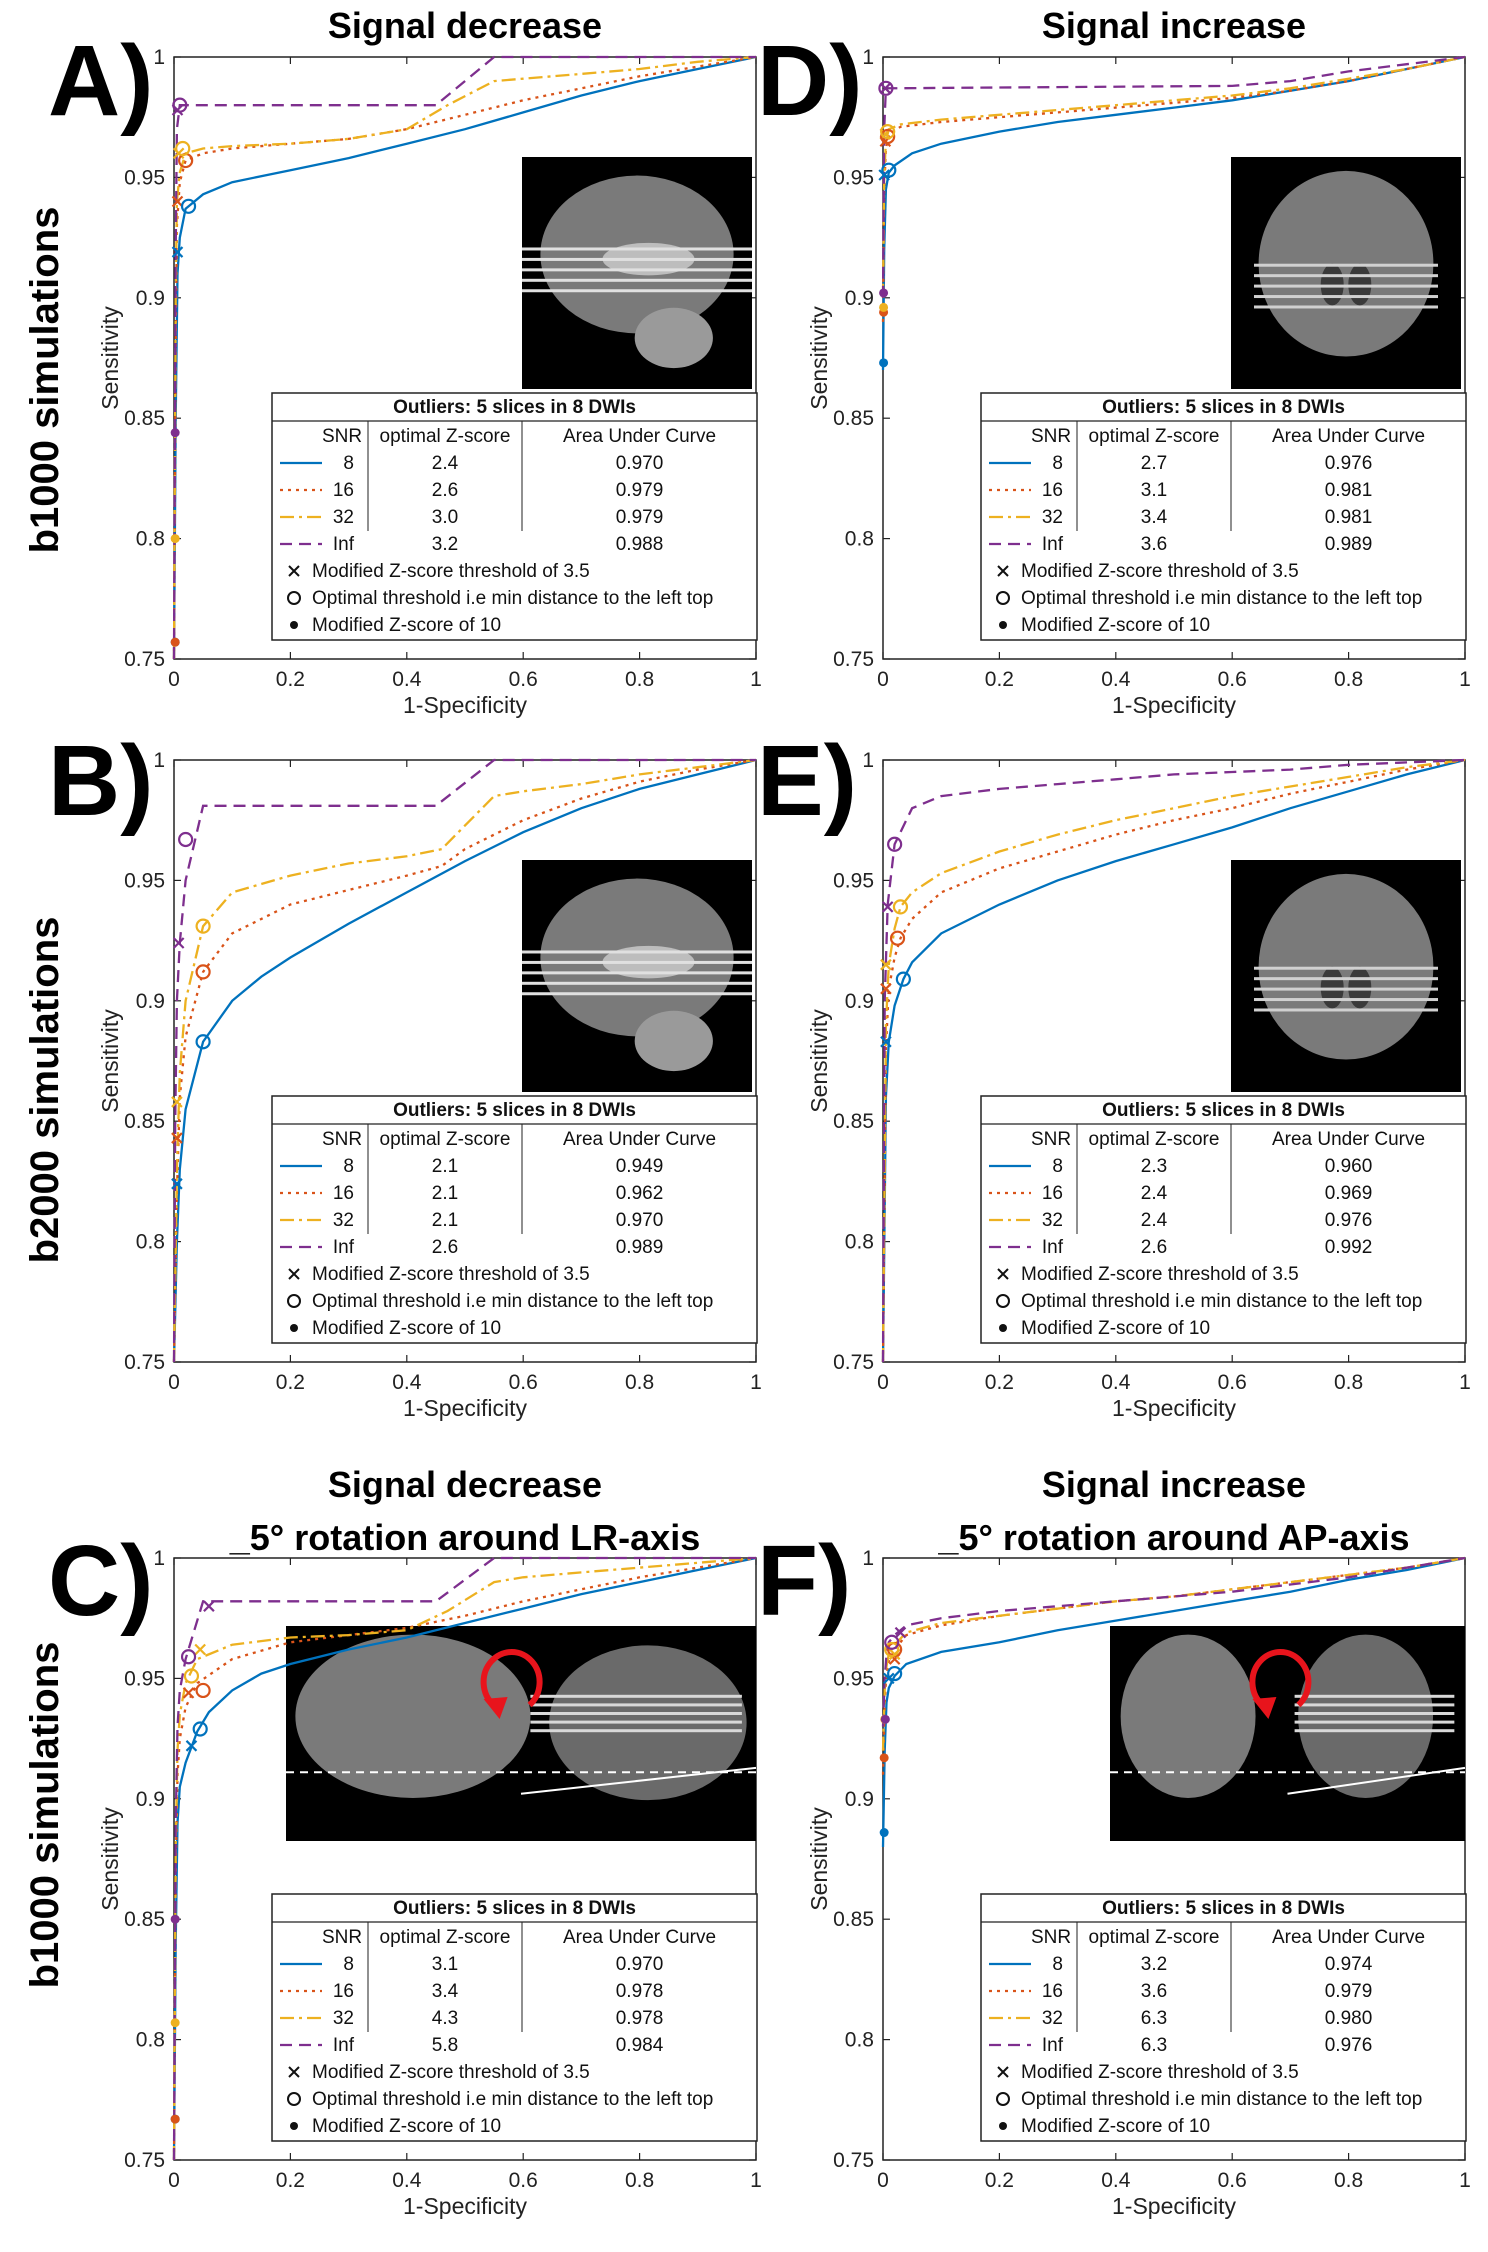 Image resolution: width=1488 pixels, height=2252 pixels. I want to click on legend-auc-value: 0.960, so click(1349, 1166).